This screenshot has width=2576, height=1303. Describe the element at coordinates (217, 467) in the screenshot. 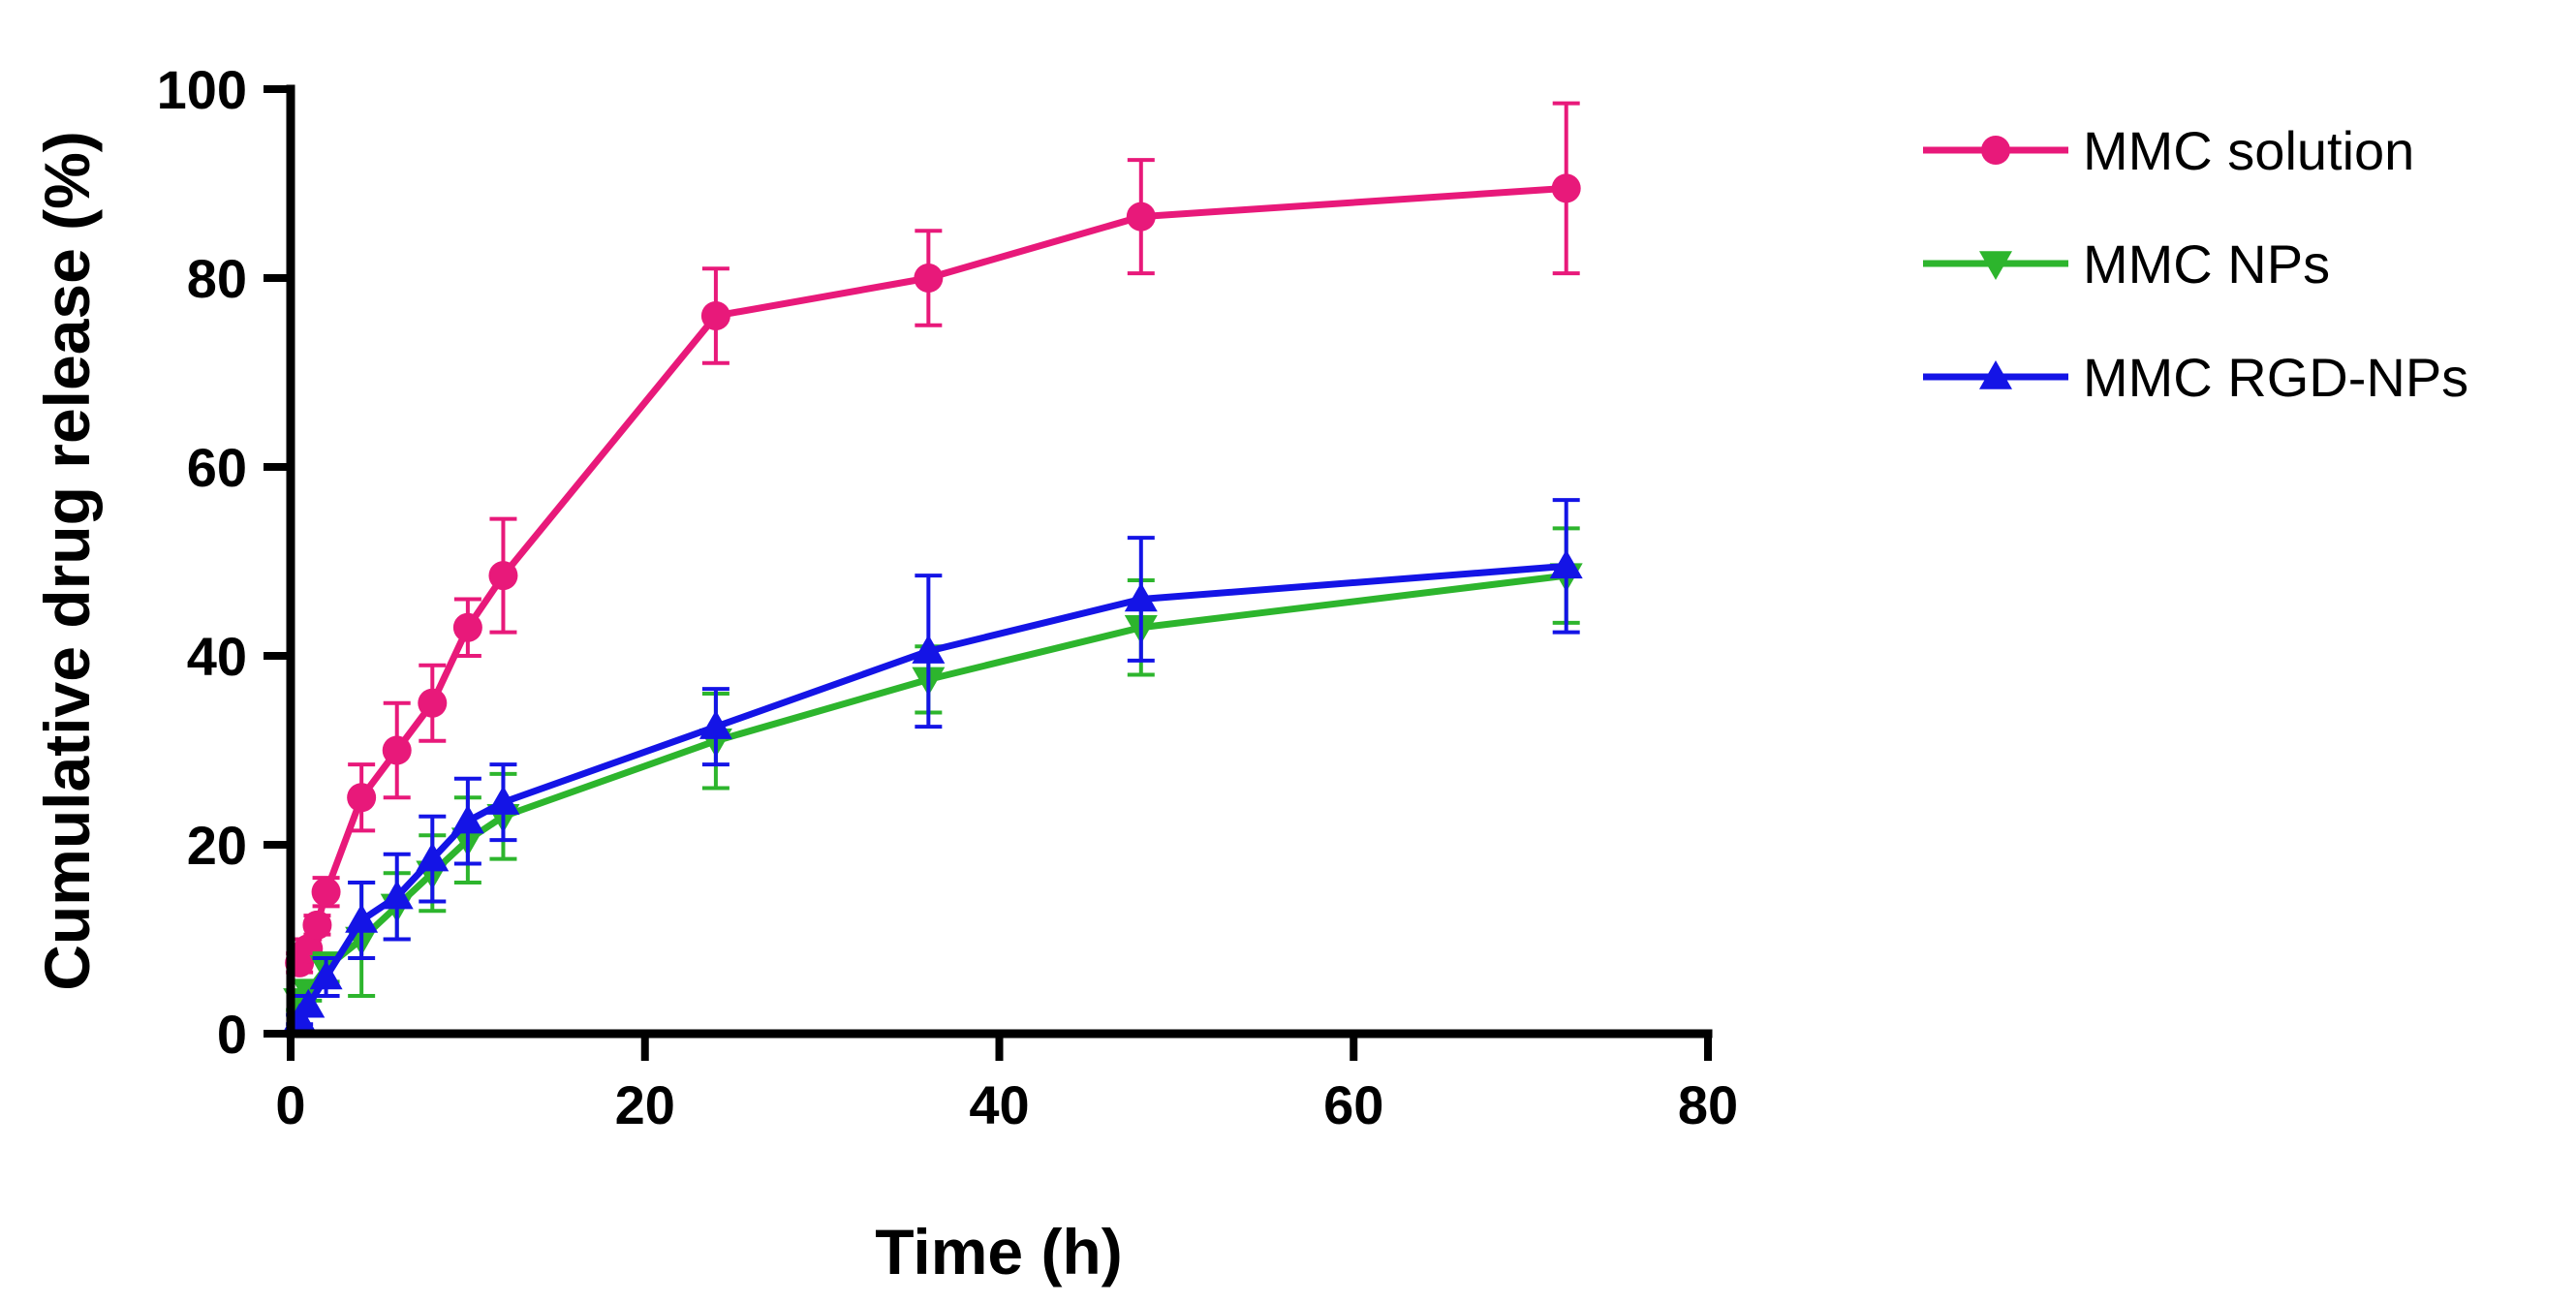

I see `y-tick-label: 60` at that location.